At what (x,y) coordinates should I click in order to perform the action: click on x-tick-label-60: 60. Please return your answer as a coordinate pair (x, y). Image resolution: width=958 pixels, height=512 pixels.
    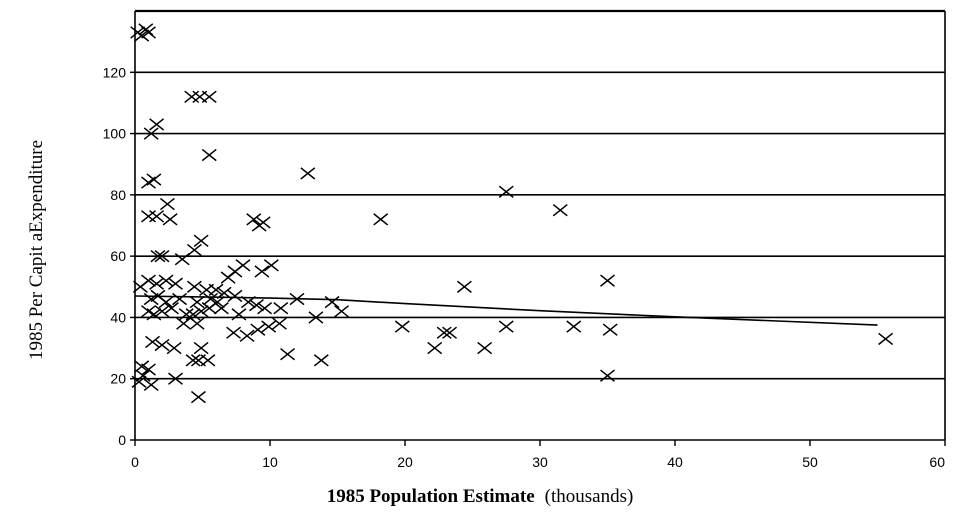
    Looking at the image, I should click on (937, 462).